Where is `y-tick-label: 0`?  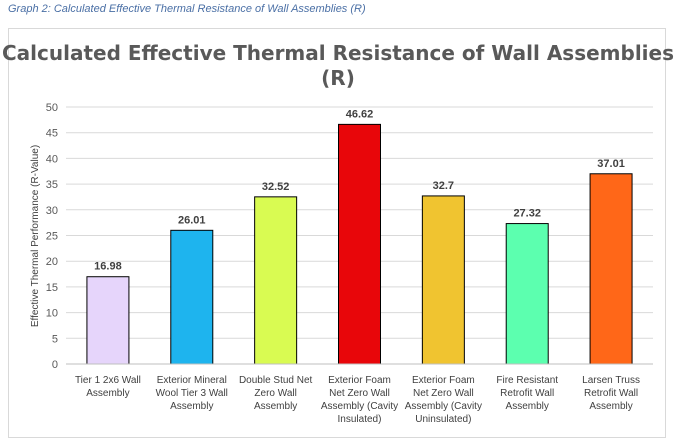
y-tick-label: 0 is located at coordinates (55, 365).